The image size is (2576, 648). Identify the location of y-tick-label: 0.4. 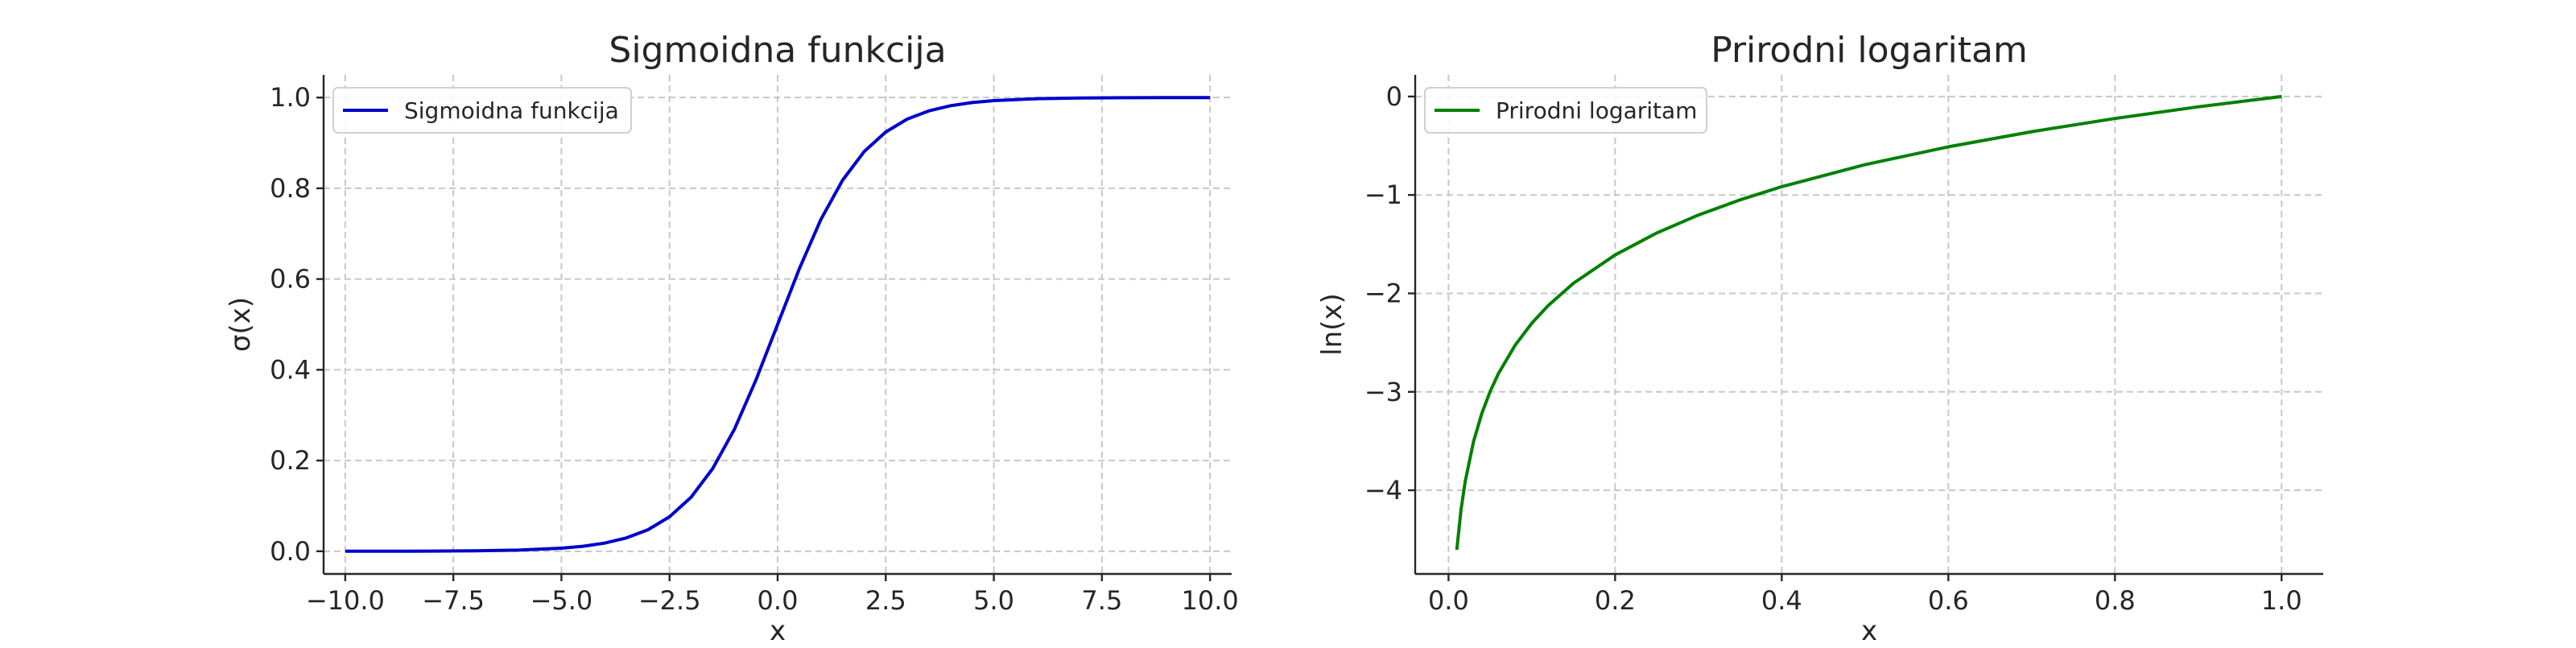
(290, 369).